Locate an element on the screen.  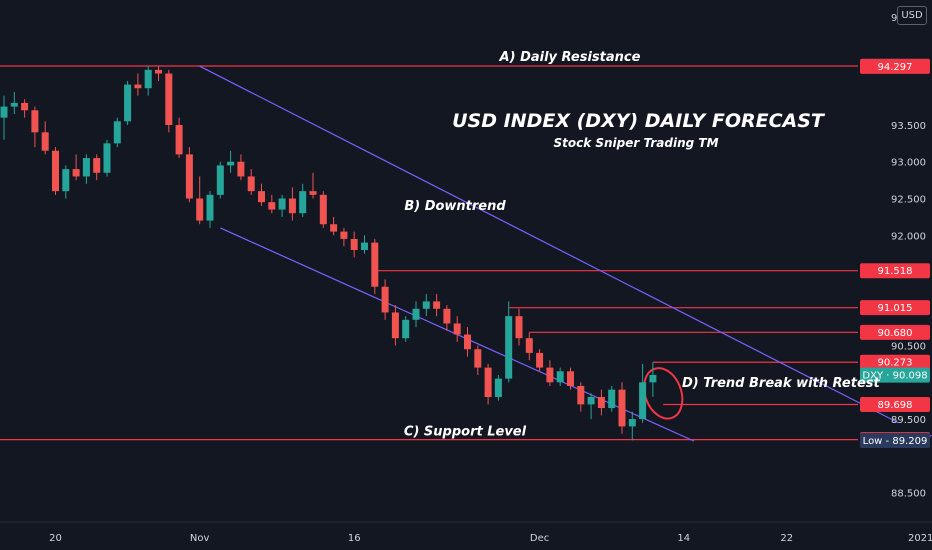
x-tick-label: 20 is located at coordinates (55, 538).